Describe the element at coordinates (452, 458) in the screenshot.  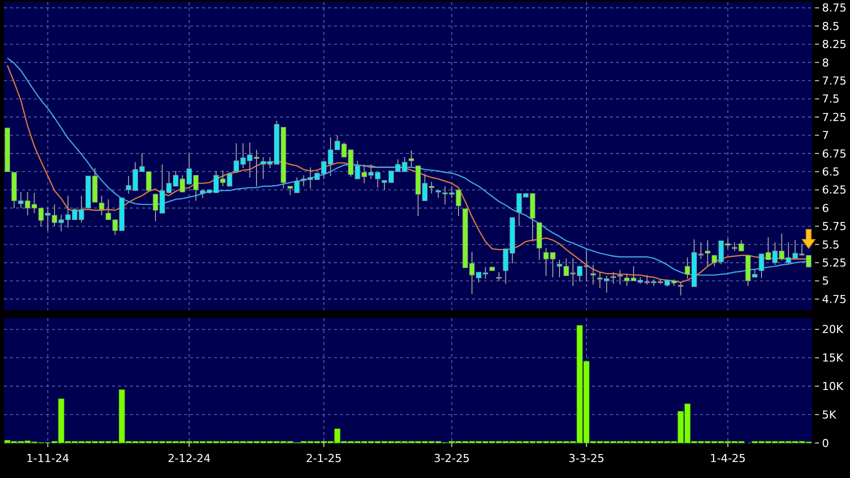
I see `x-tick-label: 3-2-25` at that location.